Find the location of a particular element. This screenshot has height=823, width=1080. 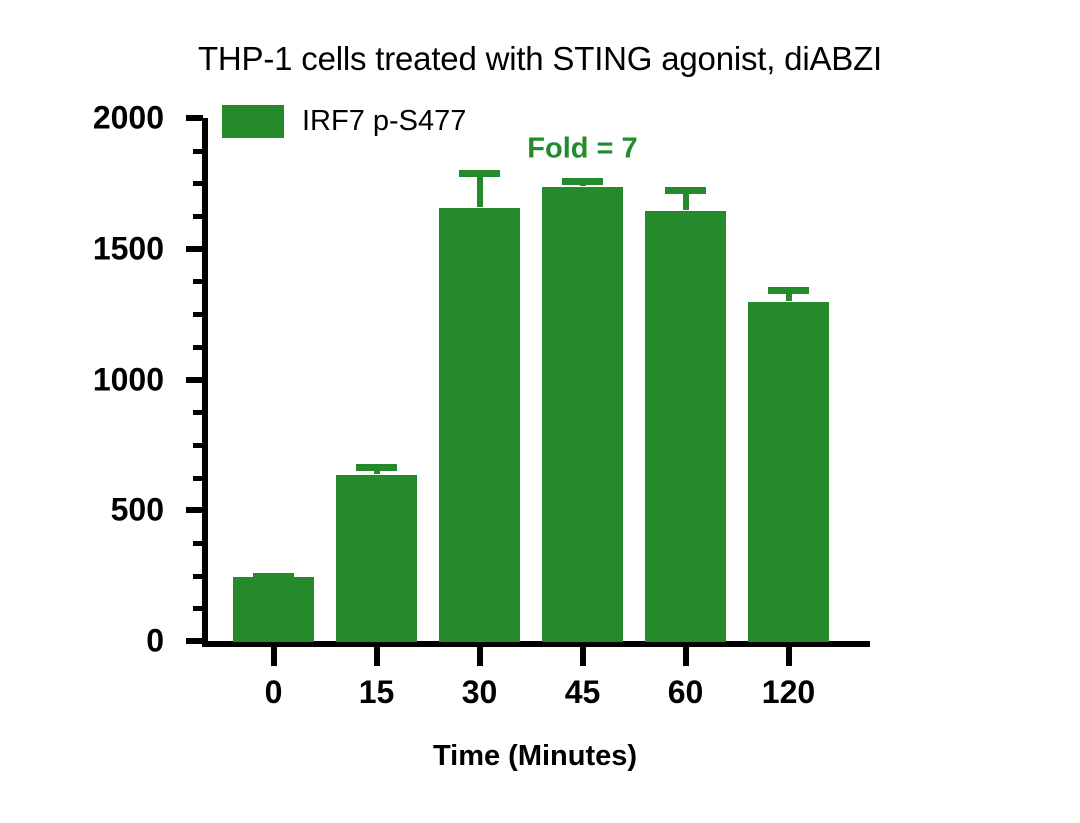

y-tick-major: 500 is located at coordinates (157, 510).